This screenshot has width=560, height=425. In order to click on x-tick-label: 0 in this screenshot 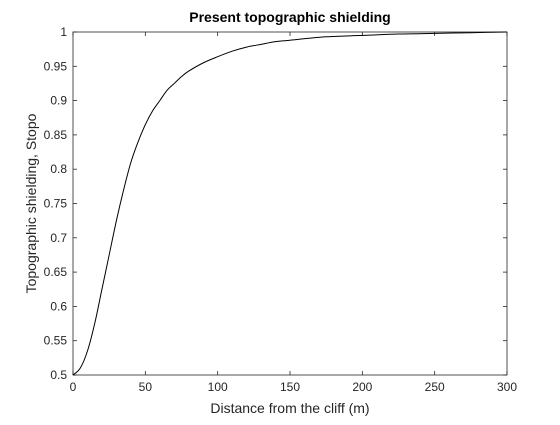, I will do `click(73, 387)`.